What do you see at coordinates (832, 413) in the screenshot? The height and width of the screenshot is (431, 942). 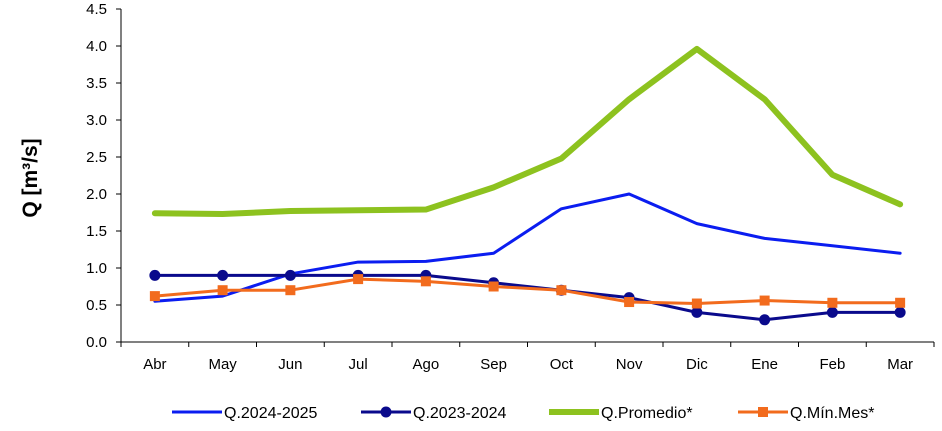 I see `legend-label: Q.Mín.Mes*` at bounding box center [832, 413].